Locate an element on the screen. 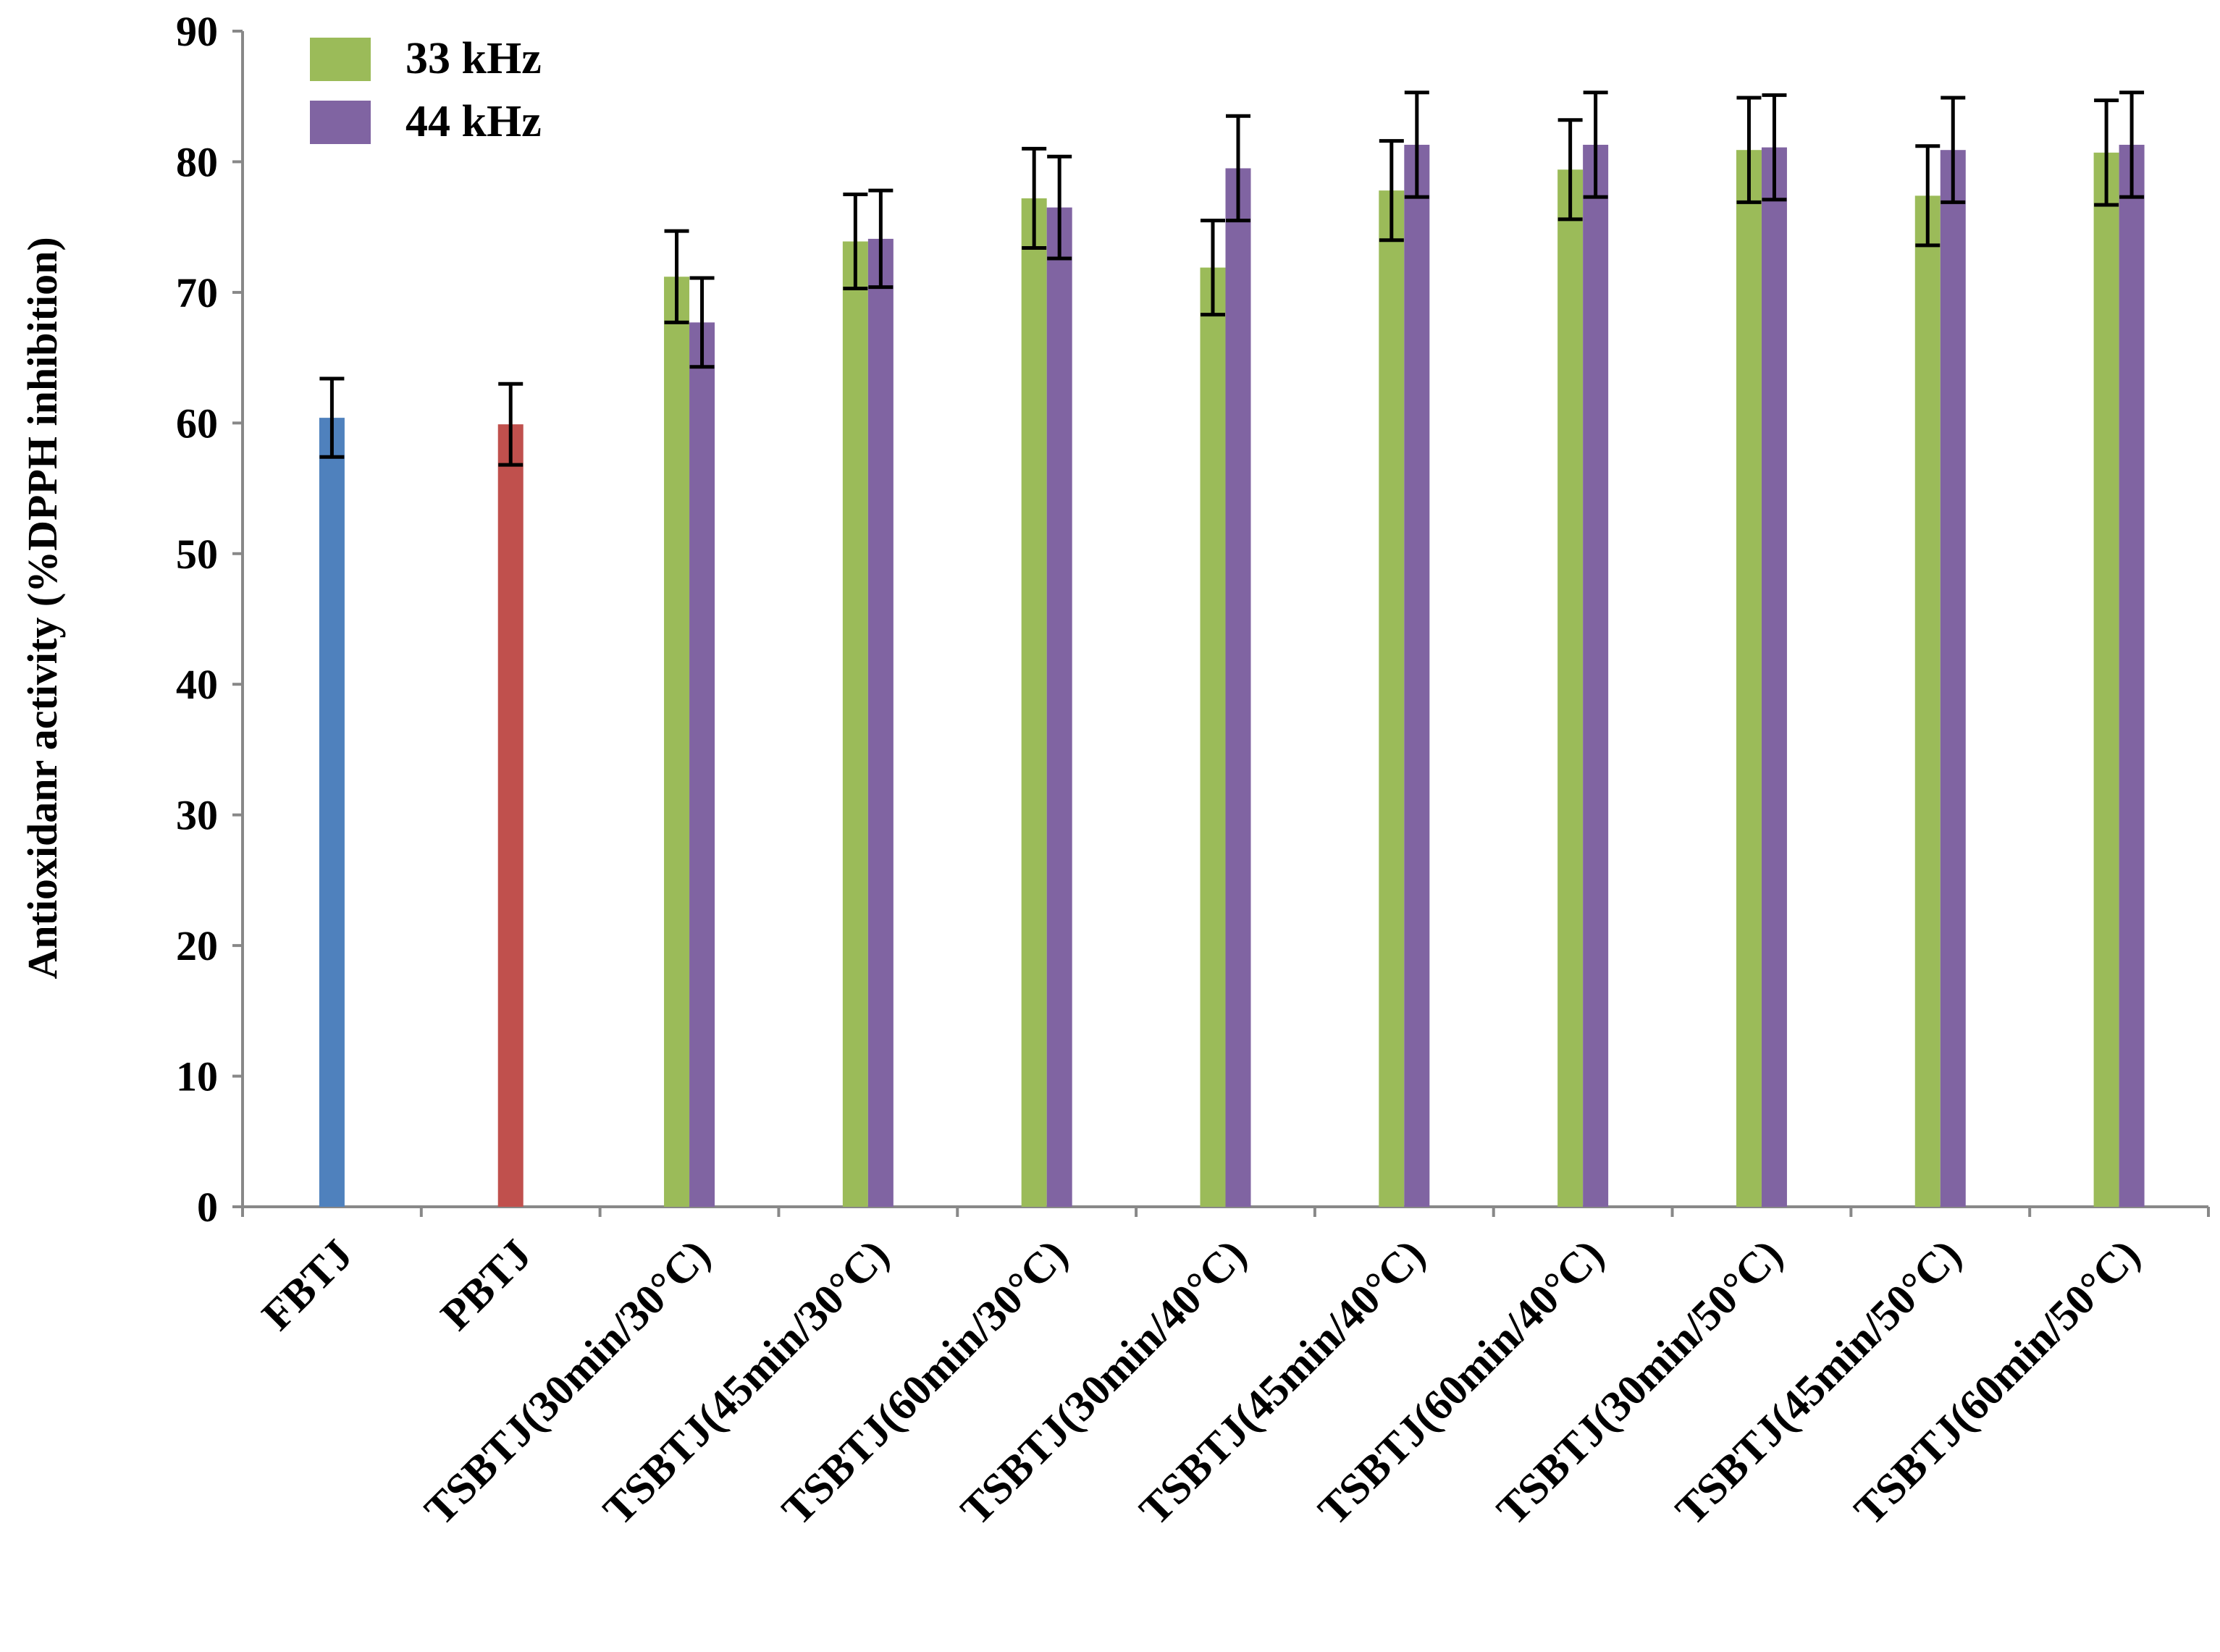  y-tick-label: 70 is located at coordinates (197, 293).